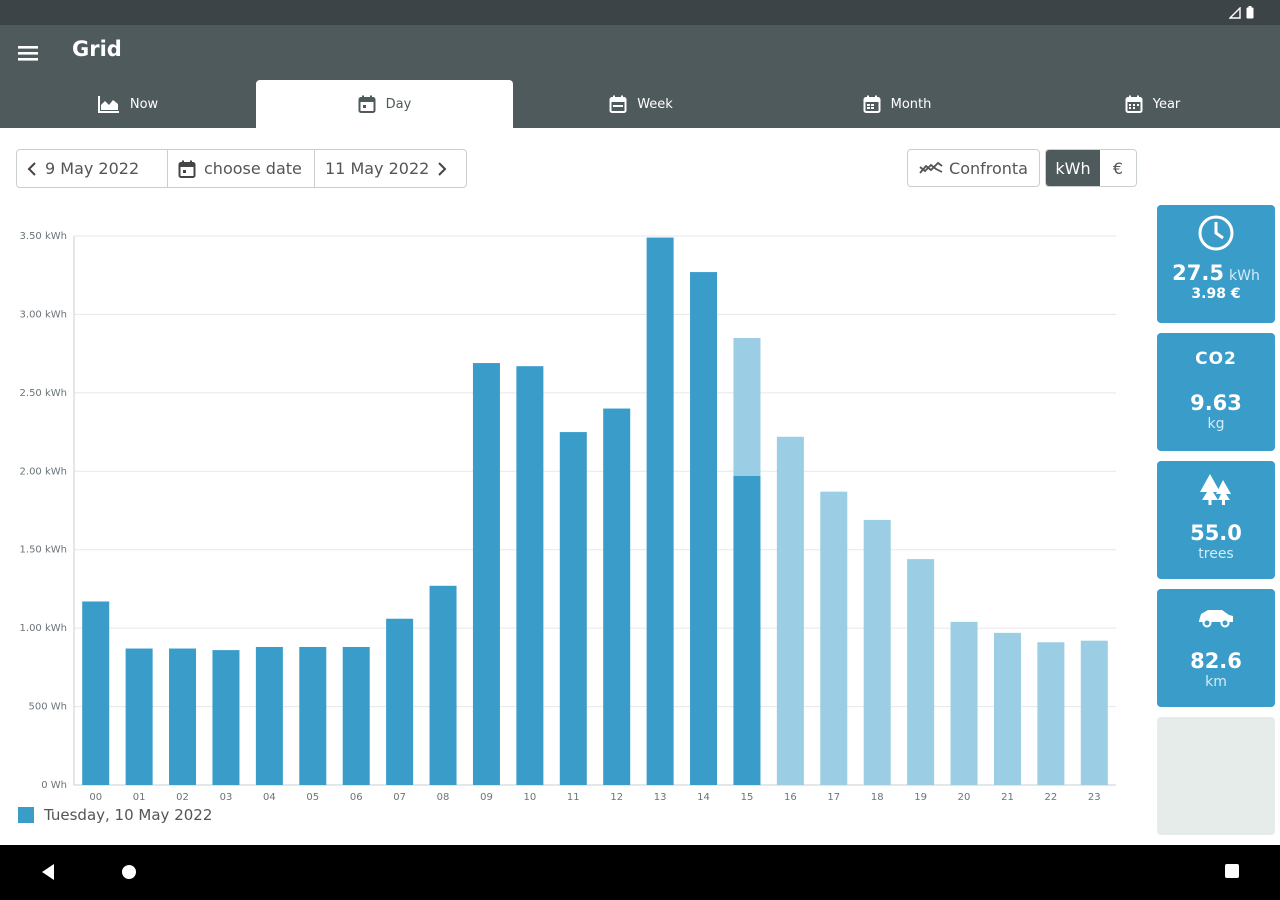 The height and width of the screenshot is (900, 1280). What do you see at coordinates (1216, 776) in the screenshot?
I see `empty-summary-card` at bounding box center [1216, 776].